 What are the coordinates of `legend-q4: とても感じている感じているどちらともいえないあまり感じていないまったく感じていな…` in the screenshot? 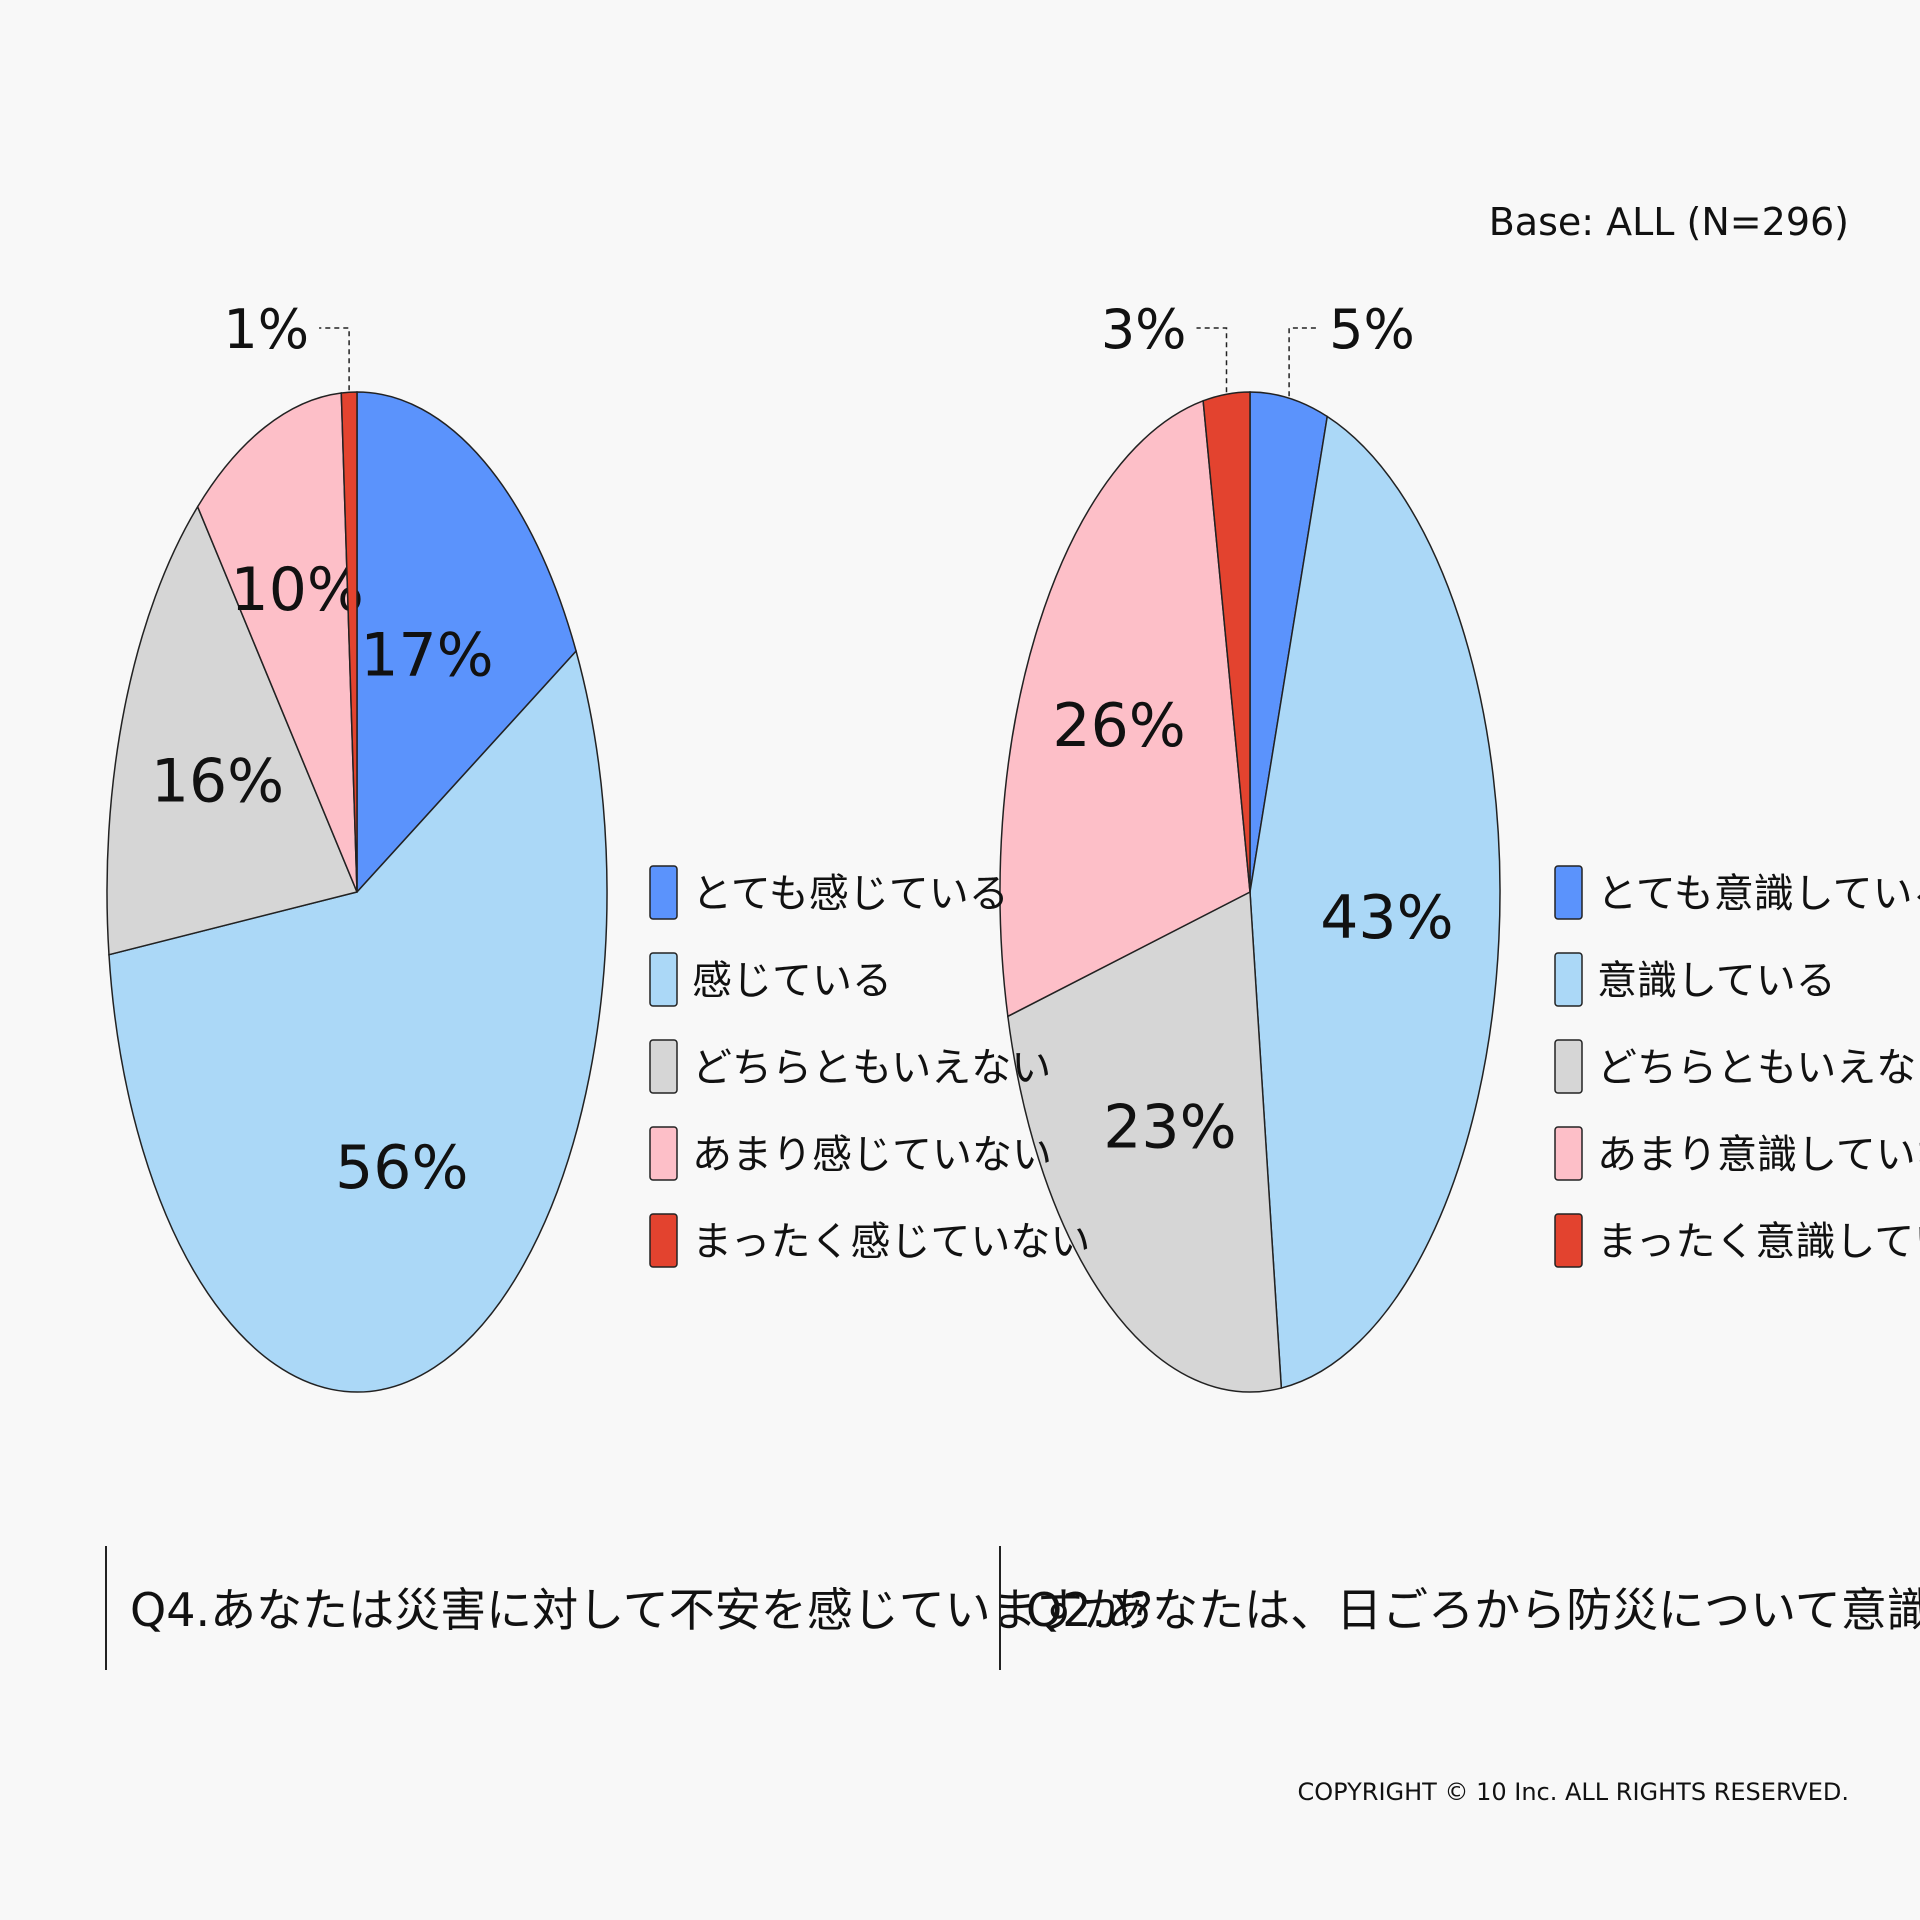 It's located at (869, 1066).